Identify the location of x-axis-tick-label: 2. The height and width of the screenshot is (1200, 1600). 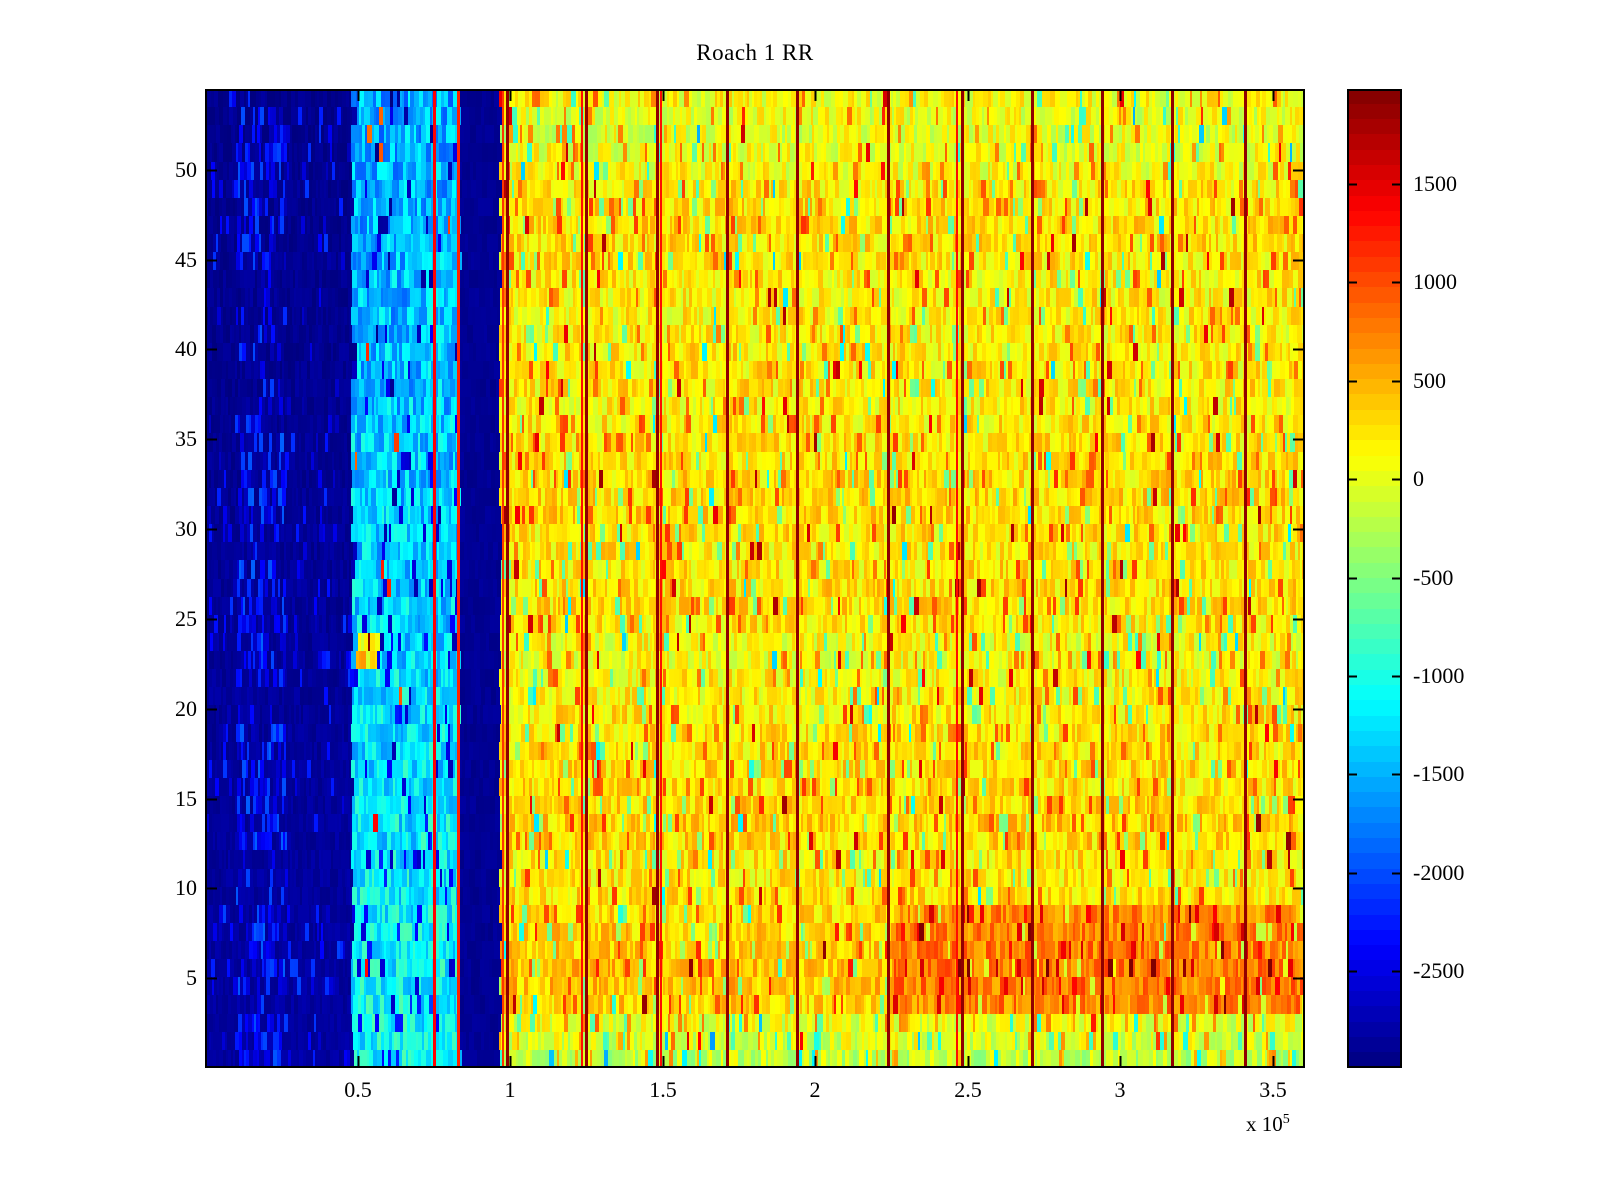
(815, 1089).